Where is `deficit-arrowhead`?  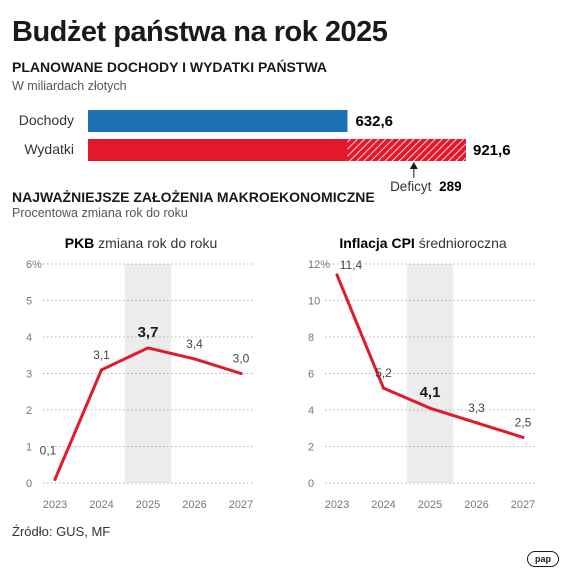
deficit-arrowhead is located at coordinates (413, 165).